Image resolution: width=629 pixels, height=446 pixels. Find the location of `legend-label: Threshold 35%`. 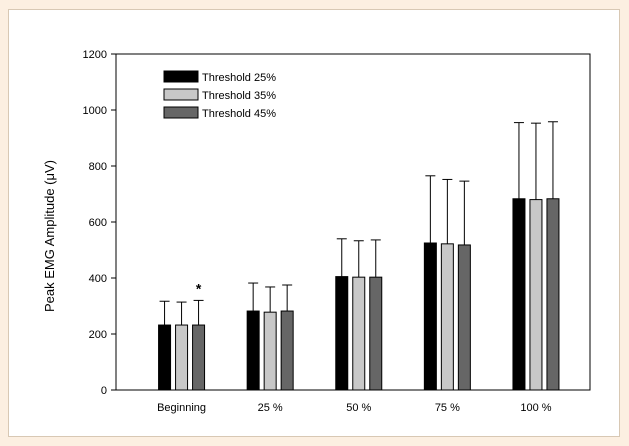

legend-label: Threshold 35% is located at coordinates (239, 96).